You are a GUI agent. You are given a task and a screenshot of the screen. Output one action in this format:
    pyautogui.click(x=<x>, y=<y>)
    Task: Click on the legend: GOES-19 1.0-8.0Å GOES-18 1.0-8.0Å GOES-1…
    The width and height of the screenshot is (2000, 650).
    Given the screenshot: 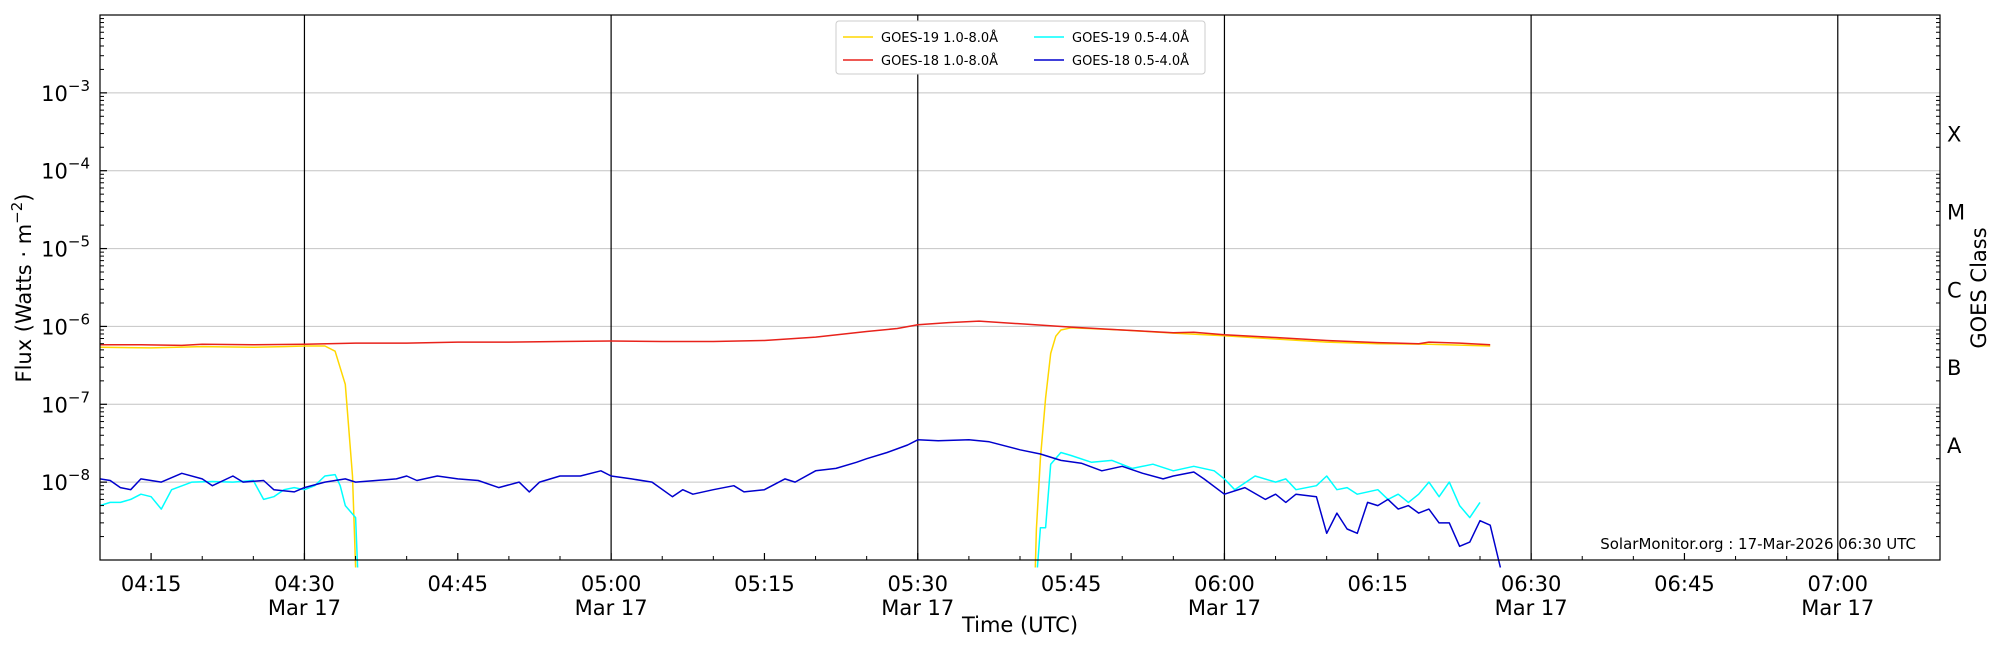 What is the action you would take?
    pyautogui.click(x=1020, y=47)
    